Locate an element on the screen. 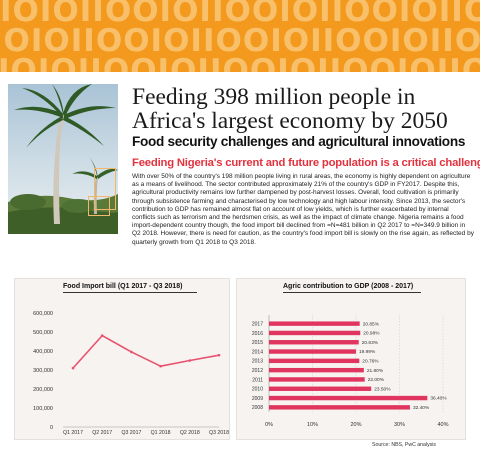 The width and height of the screenshot is (480, 452). x-tick-label: Q2 2018 is located at coordinates (190, 433).